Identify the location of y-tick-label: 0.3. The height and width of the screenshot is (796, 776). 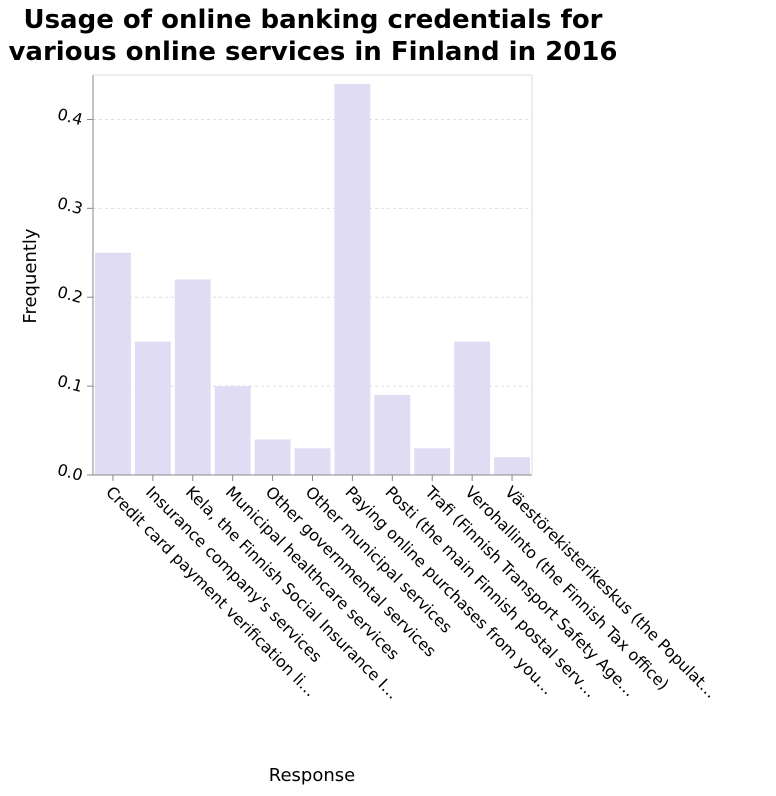
(70, 205).